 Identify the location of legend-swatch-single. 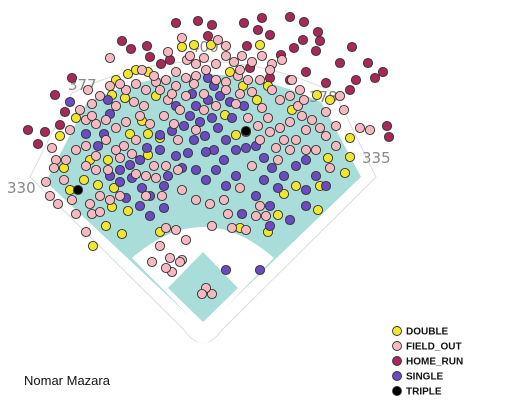
(397, 376).